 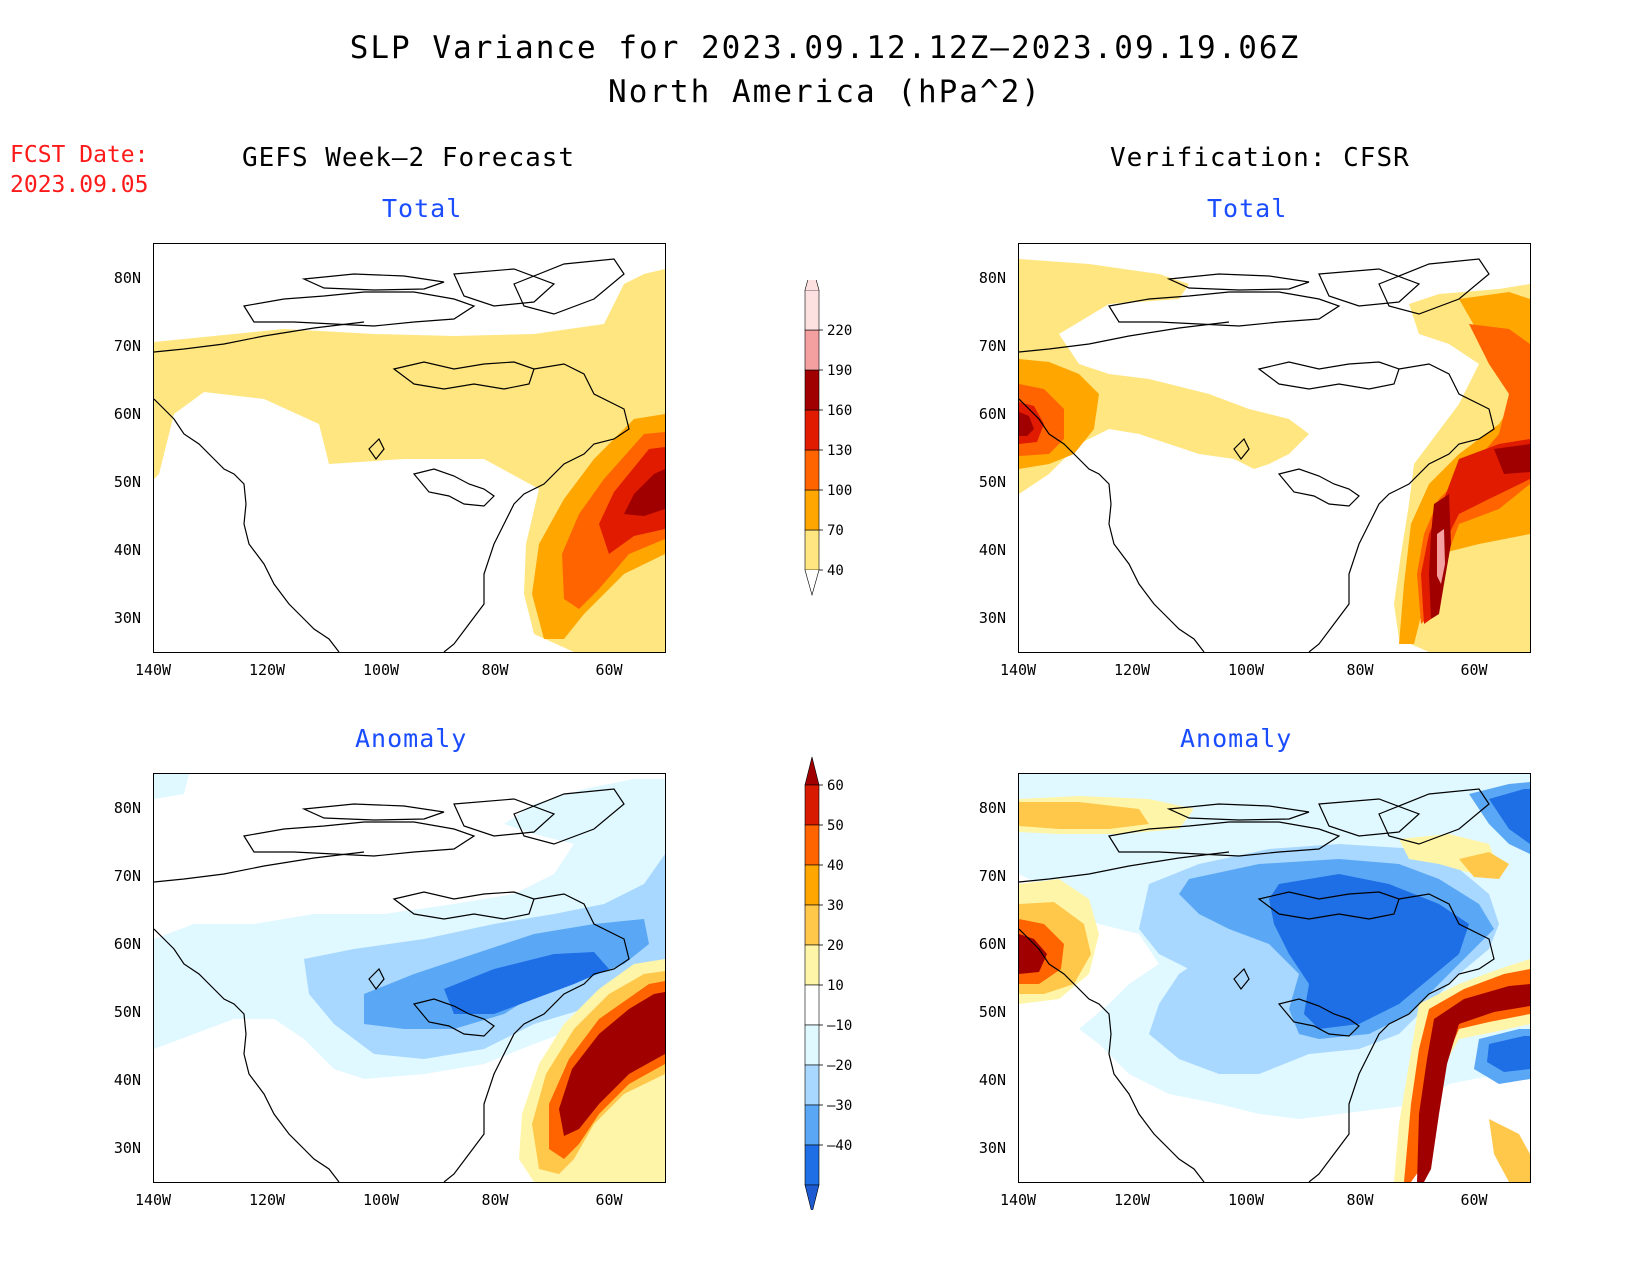 I want to click on panel-title-verification-total: Total, so click(x=1247, y=208).